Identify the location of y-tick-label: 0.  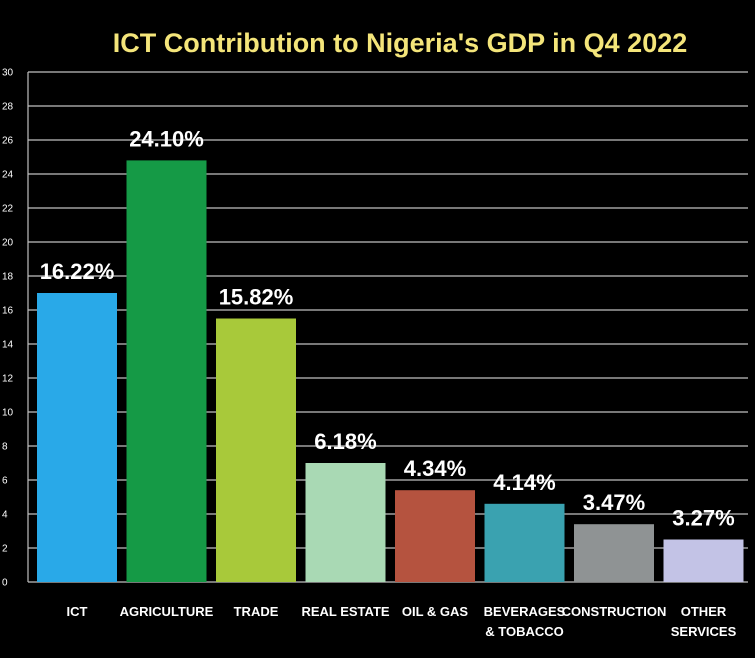
(5, 583).